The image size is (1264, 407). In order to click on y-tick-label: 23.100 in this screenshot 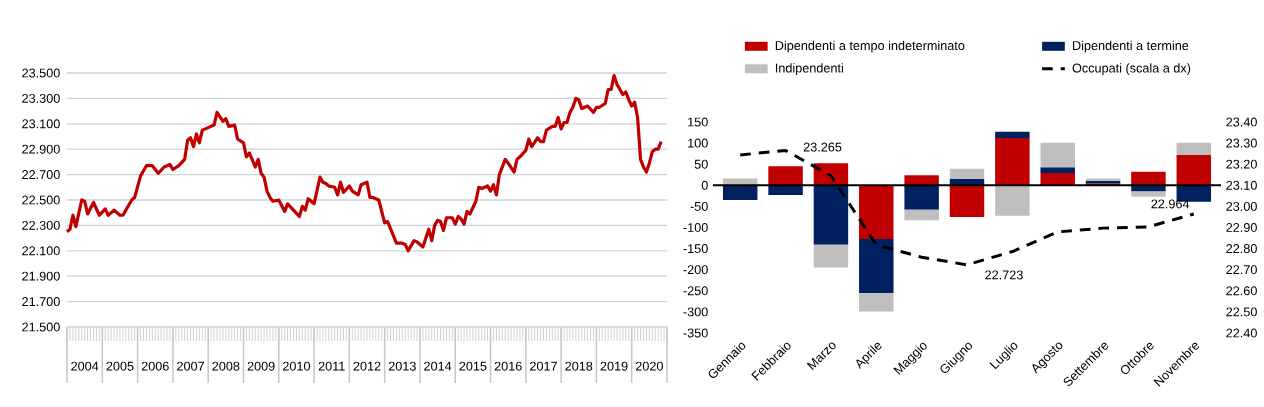, I will do `click(41, 124)`.